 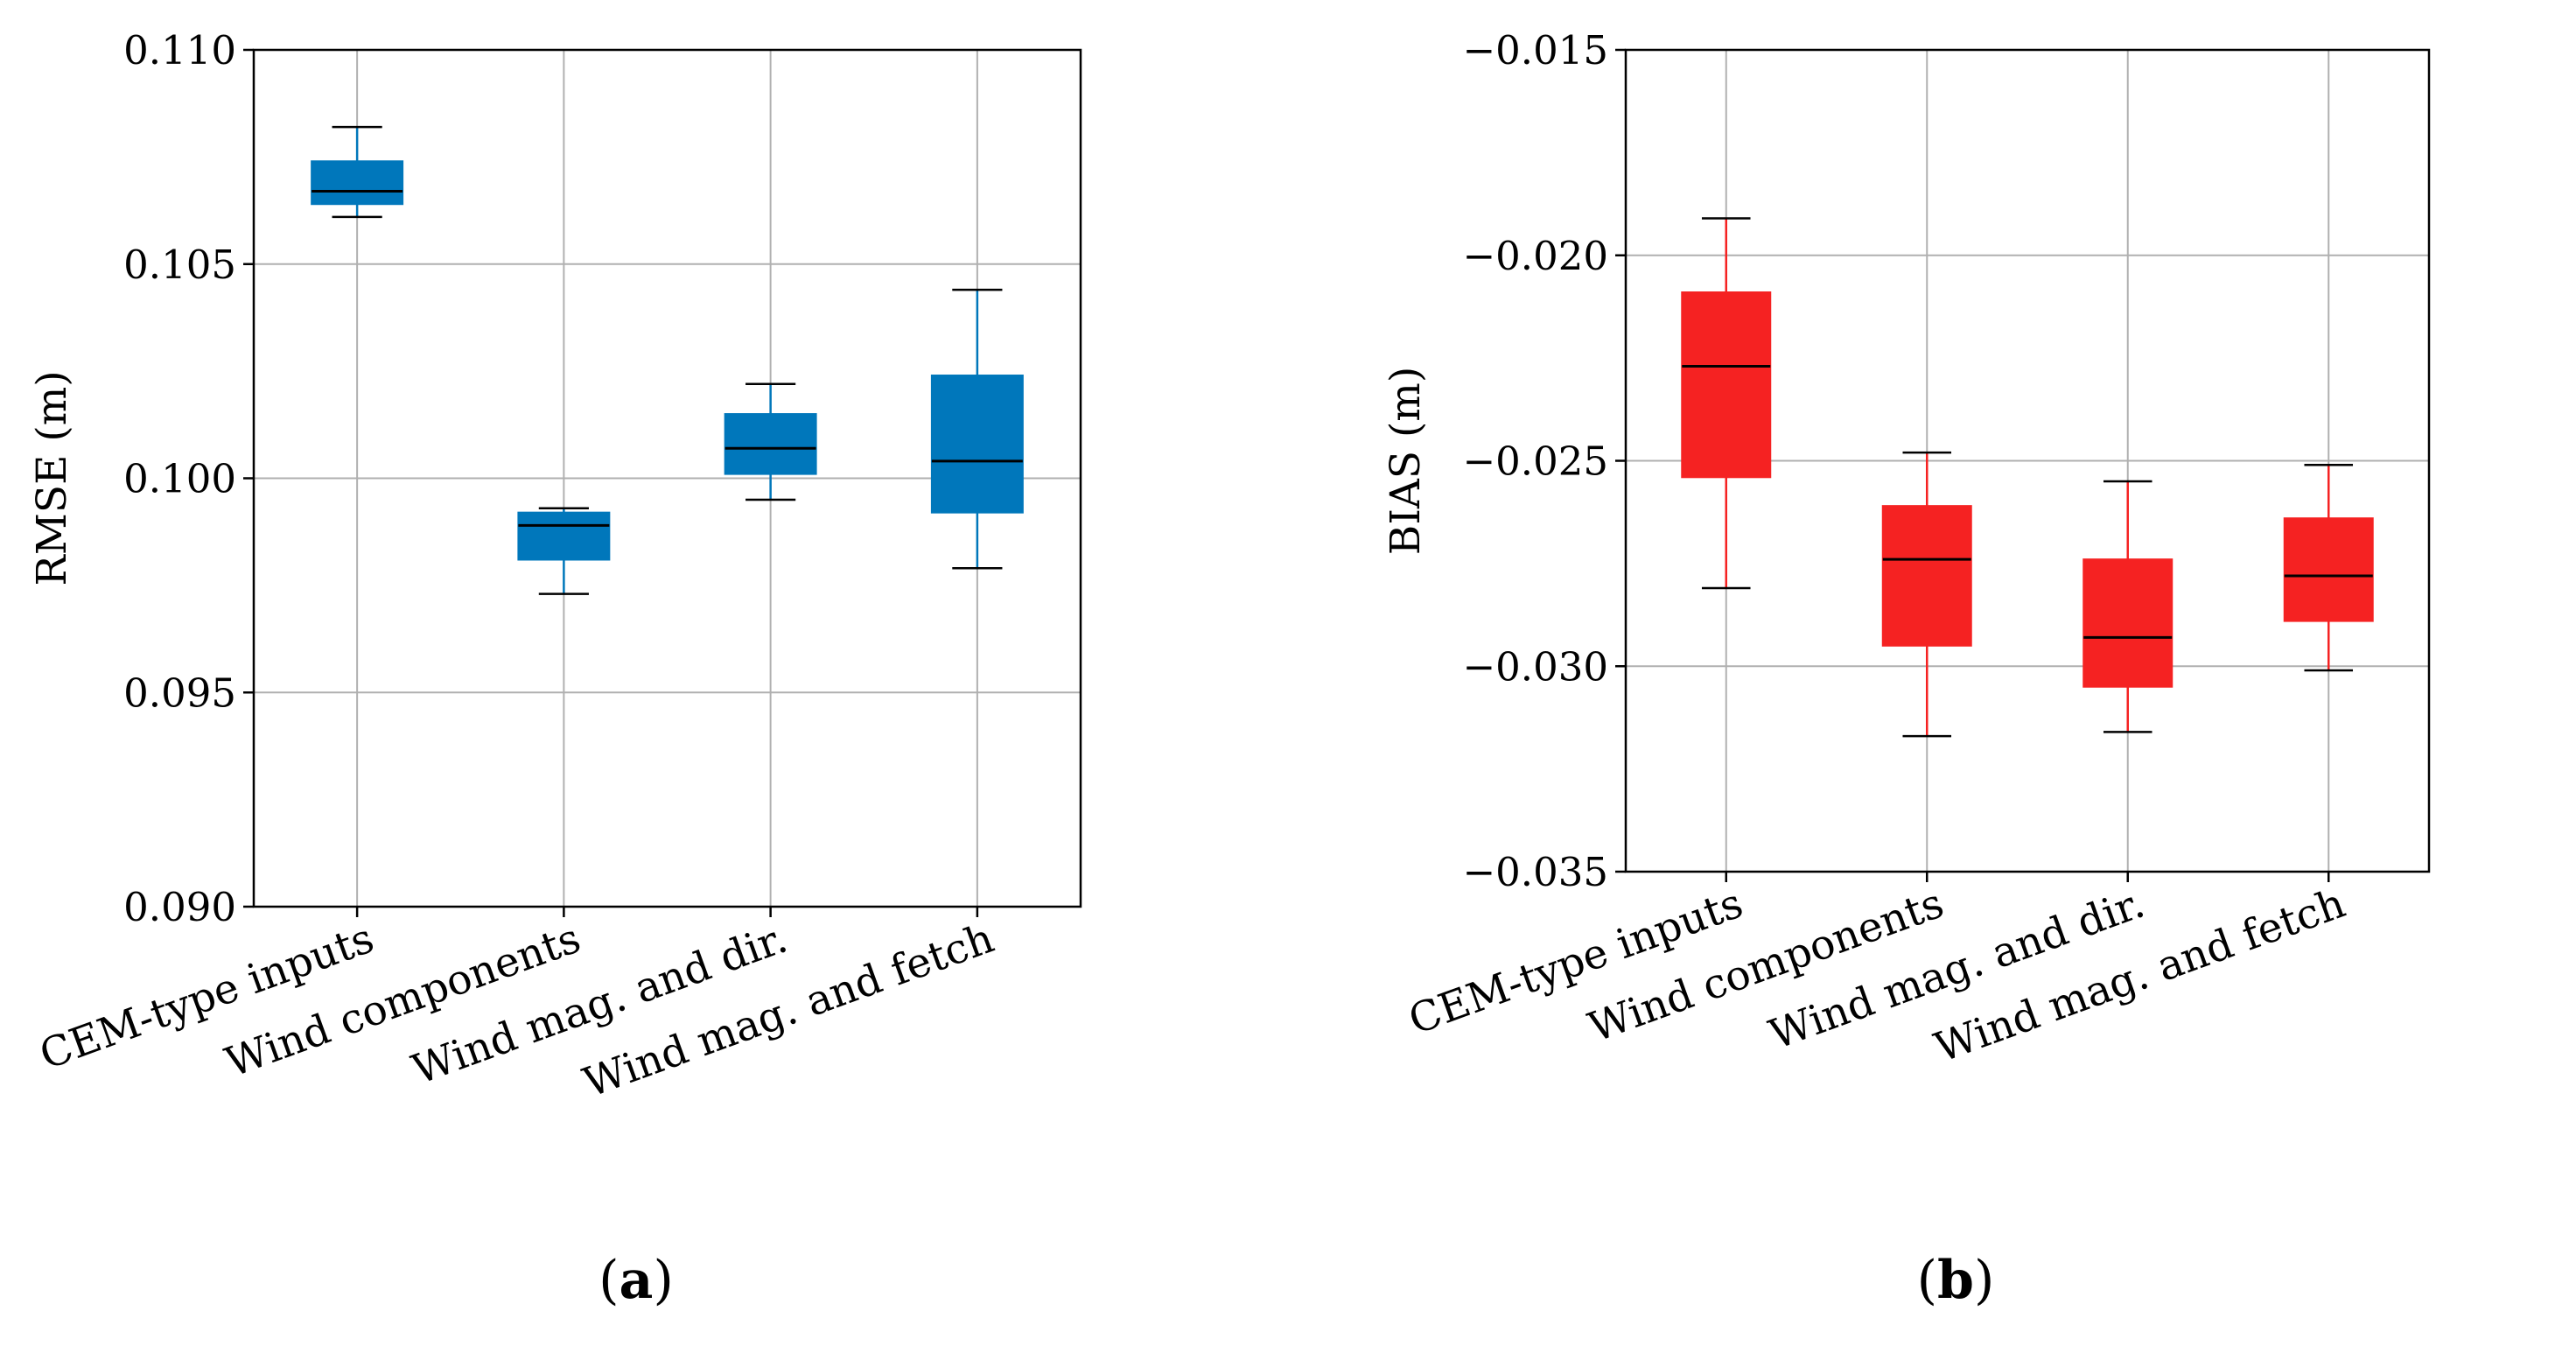 I want to click on y-tick-label: 0.105, so click(x=179, y=265).